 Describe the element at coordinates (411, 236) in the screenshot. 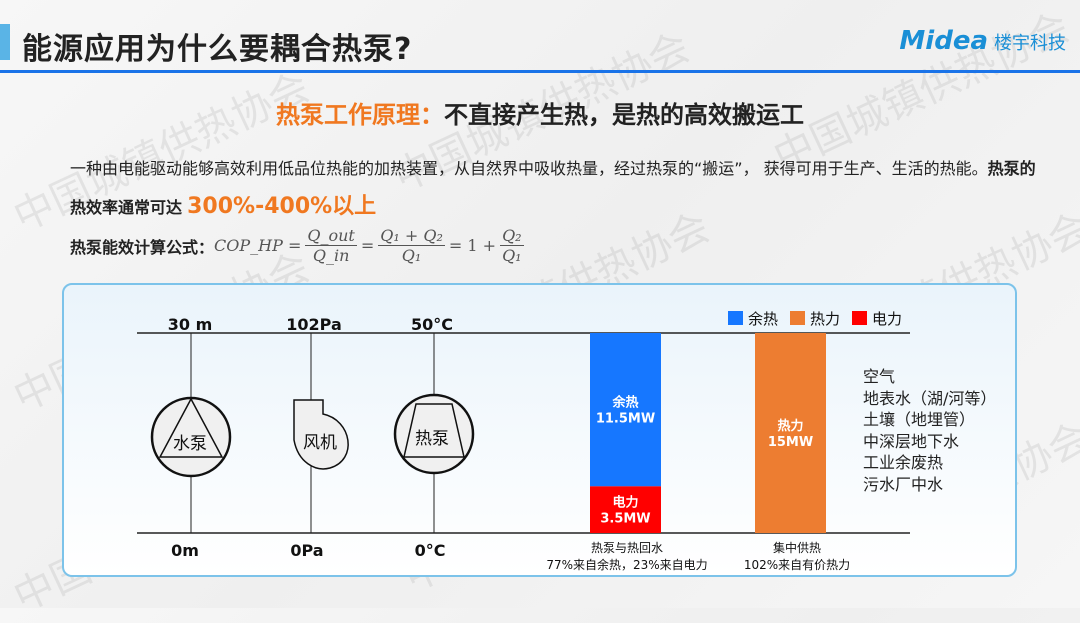

I see `numerator: Q₁ + Q₂` at that location.